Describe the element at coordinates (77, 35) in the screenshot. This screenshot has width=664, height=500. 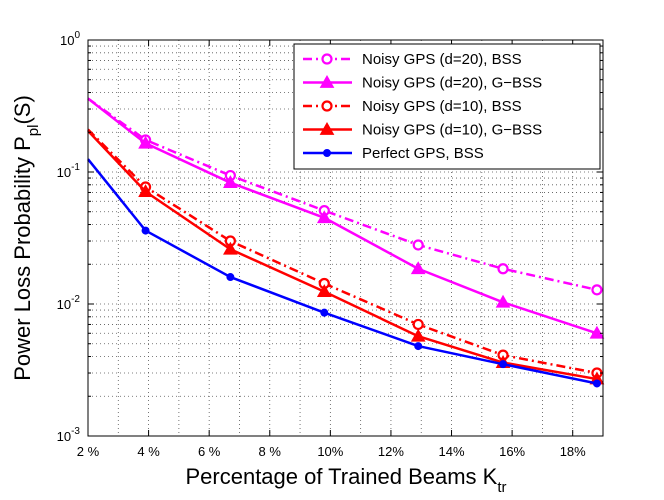
I see `y-tick-exponent: 0` at that location.